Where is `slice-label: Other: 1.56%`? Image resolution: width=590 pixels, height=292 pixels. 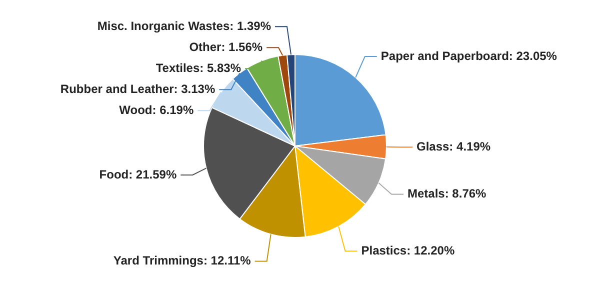
slice-label: Other: 1.56% is located at coordinates (226, 47).